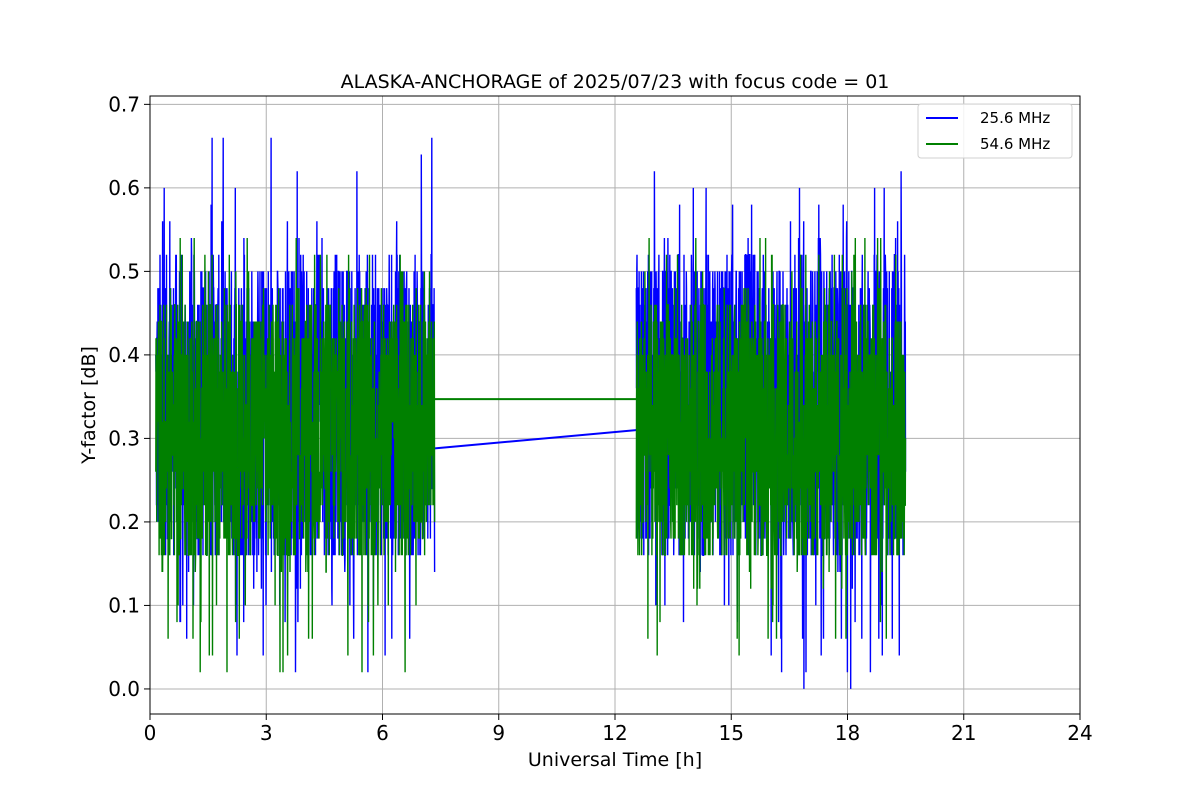 This screenshot has height=800, width=1200. What do you see at coordinates (124, 605) in the screenshot?
I see `y-tick-label: 0.1` at bounding box center [124, 605].